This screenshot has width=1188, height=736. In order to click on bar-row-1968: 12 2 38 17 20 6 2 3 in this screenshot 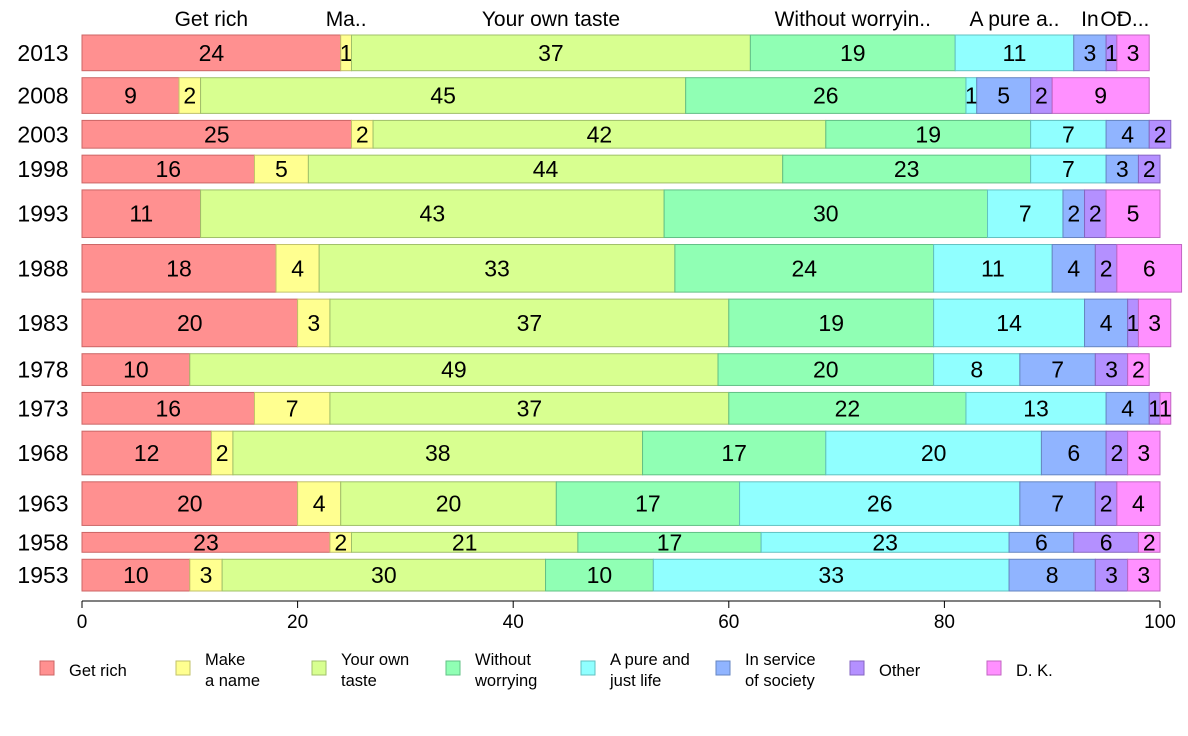, I will do `click(621, 453)`.